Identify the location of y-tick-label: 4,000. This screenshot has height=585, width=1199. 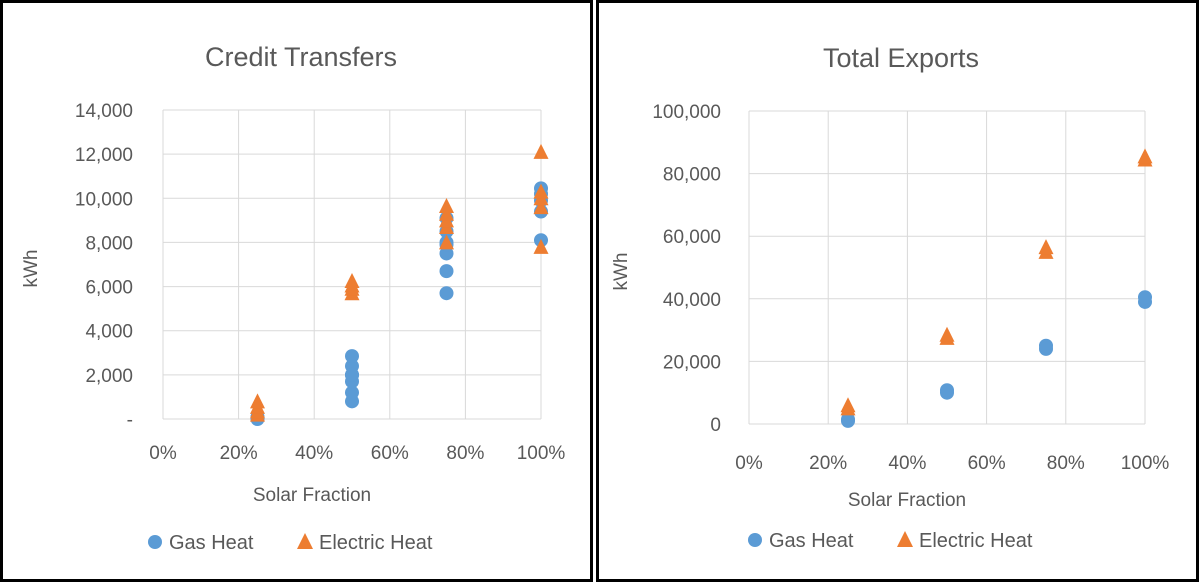
(109, 332).